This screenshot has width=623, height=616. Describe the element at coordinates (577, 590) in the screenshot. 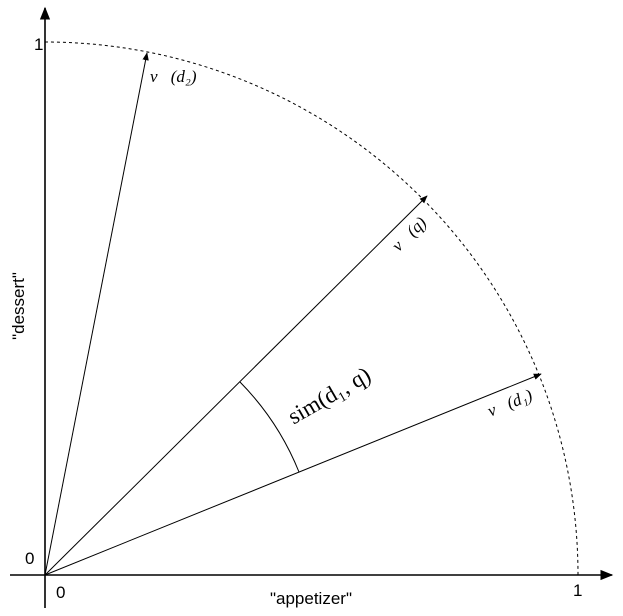

I see `x-tick-label: 1` at that location.